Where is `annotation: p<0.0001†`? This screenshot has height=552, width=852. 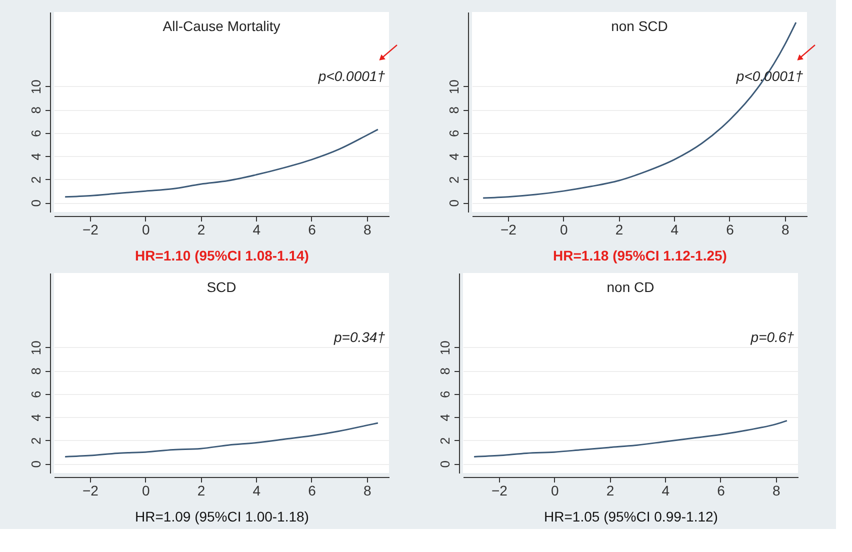 annotation: p<0.0001† is located at coordinates (351, 76).